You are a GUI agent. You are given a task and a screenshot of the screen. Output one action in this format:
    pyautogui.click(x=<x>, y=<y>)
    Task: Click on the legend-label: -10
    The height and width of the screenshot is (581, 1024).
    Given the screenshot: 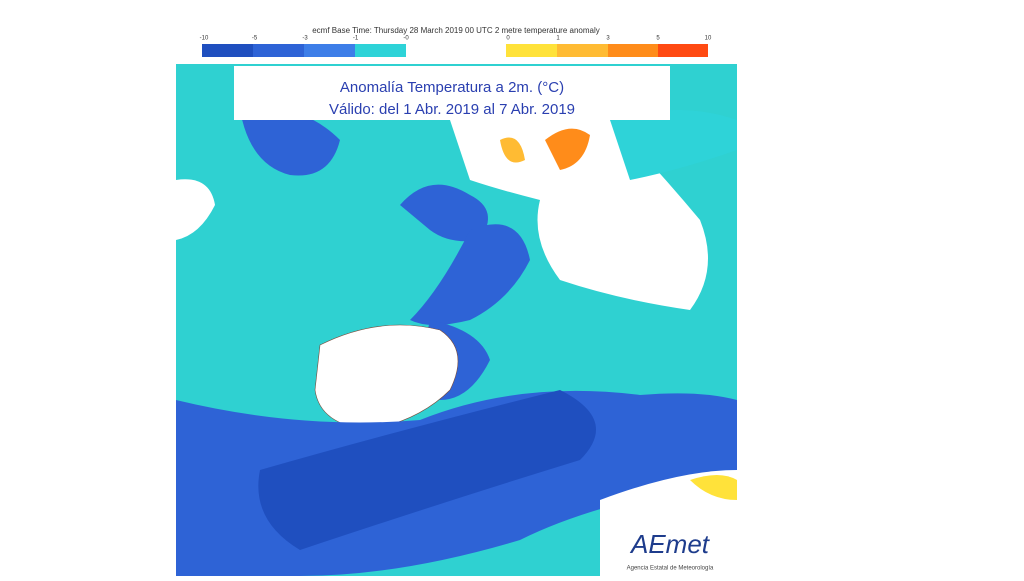 What is the action you would take?
    pyautogui.click(x=204, y=39)
    